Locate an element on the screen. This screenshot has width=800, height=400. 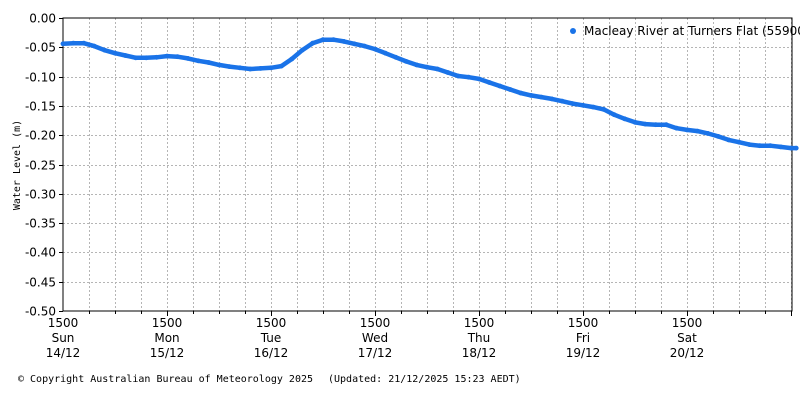
y-tick-label: -0.30 is located at coordinates (40, 195).